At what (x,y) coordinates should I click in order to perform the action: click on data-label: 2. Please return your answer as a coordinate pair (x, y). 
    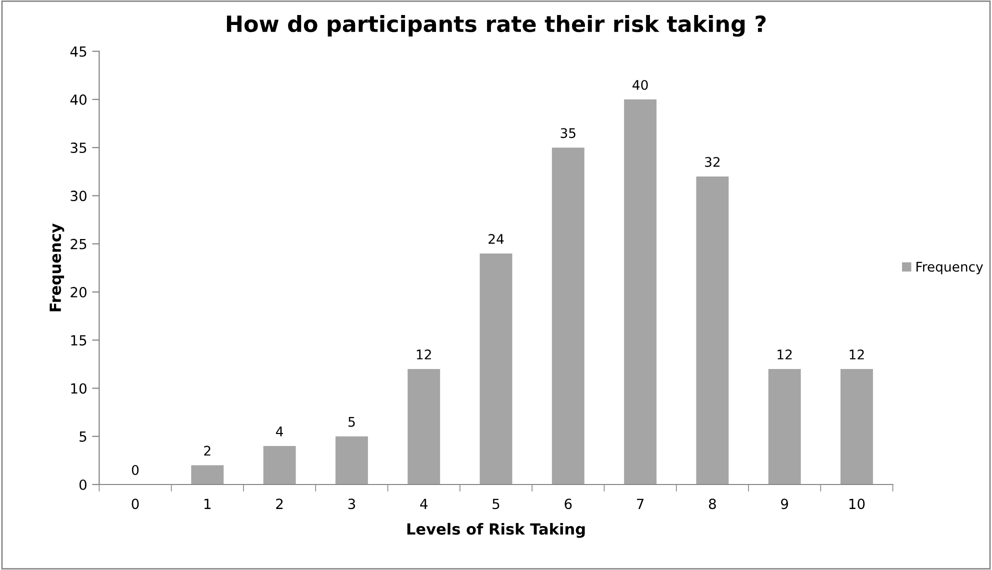
    Looking at the image, I should click on (207, 451).